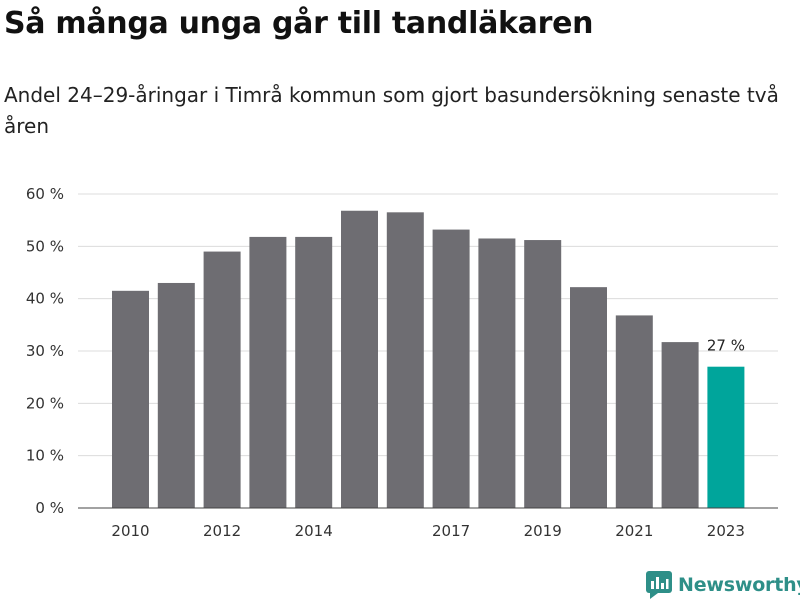  I want to click on y-tick-label: 60 %, so click(45, 194).